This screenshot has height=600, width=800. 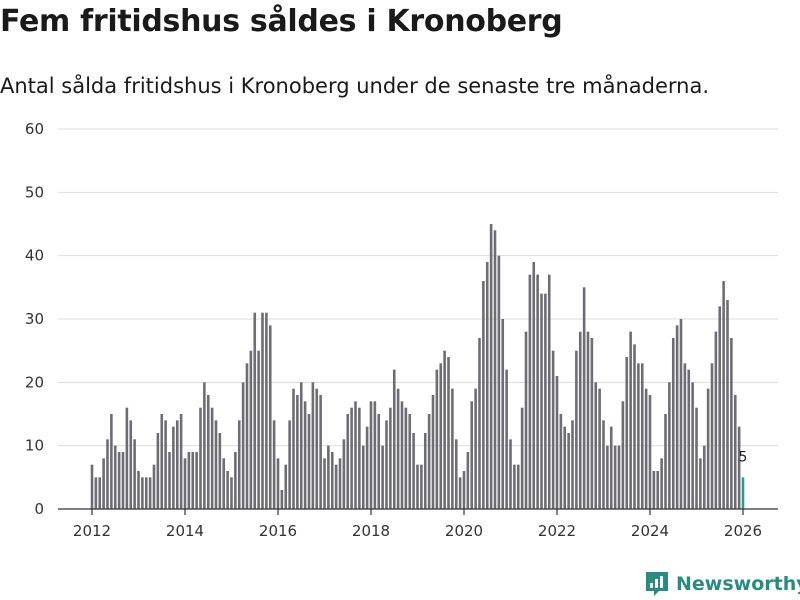 I want to click on x-tick-label: 2016, so click(x=278, y=531).